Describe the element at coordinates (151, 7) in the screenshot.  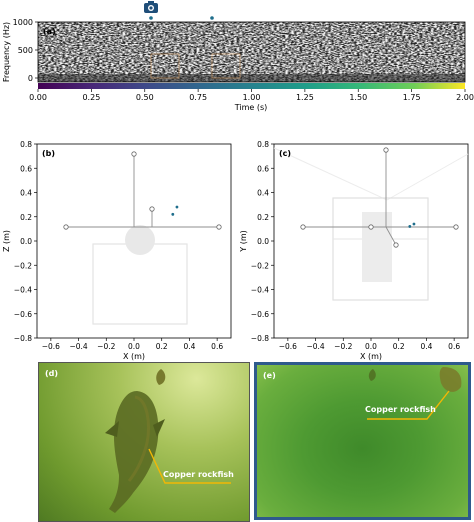
I see `camera-icon` at that location.